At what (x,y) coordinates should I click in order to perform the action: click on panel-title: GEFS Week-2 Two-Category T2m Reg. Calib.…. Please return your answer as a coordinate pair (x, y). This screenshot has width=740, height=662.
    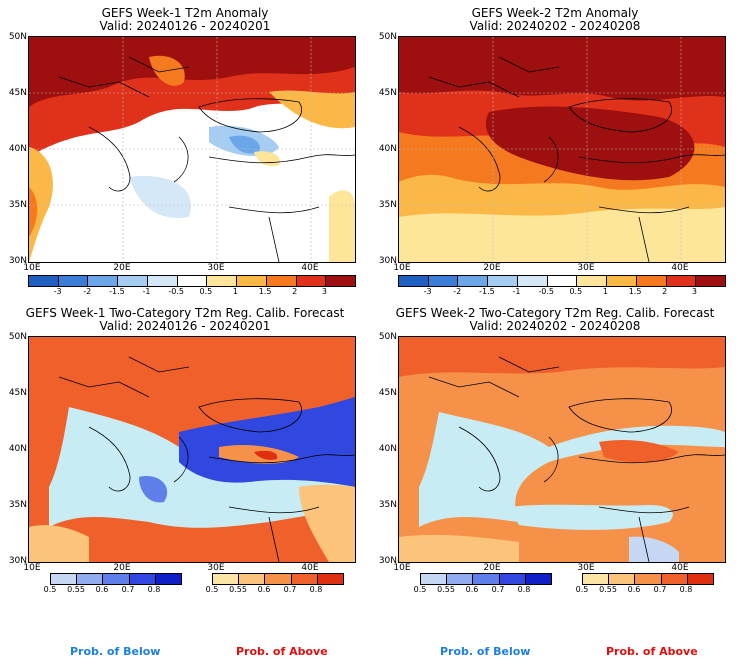
    Looking at the image, I should click on (555, 313).